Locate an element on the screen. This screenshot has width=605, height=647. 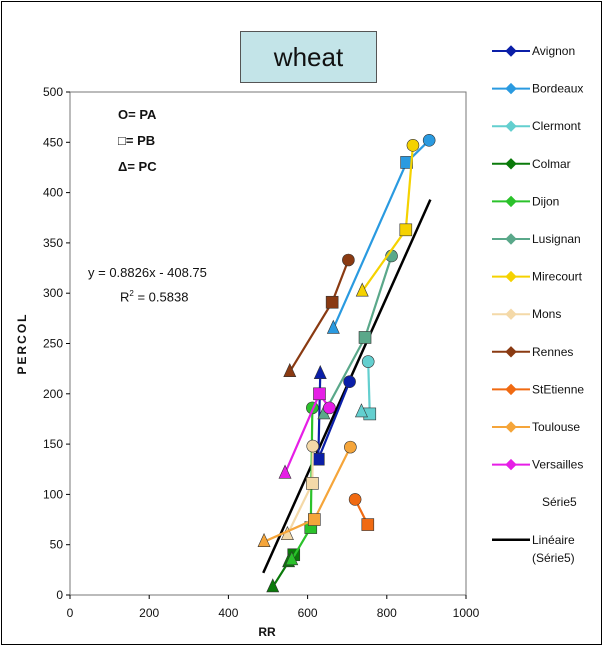
data-point-dijon is located at coordinates (292, 558).